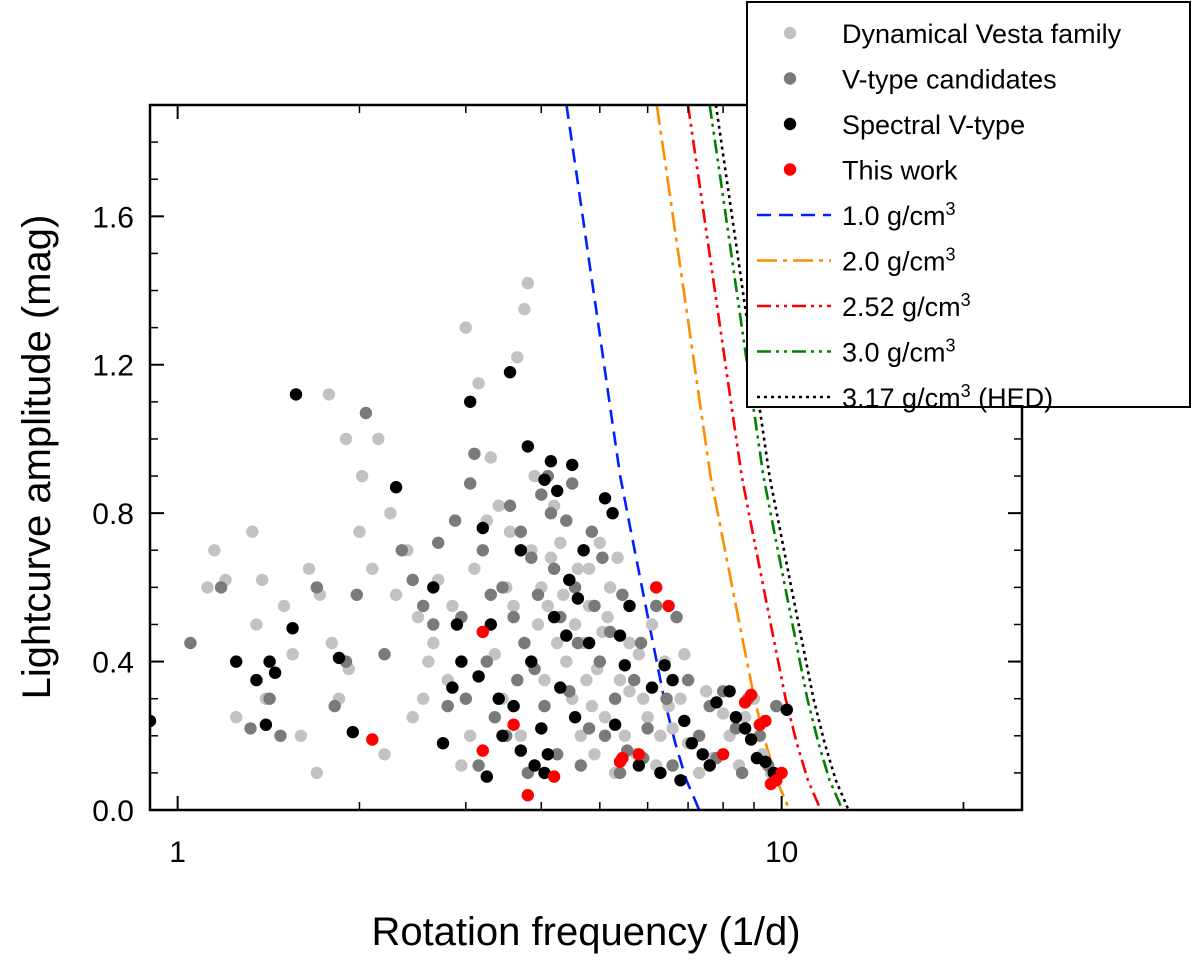  Describe the element at coordinates (113, 366) in the screenshot. I see `y-tick-label: 1.2` at that location.